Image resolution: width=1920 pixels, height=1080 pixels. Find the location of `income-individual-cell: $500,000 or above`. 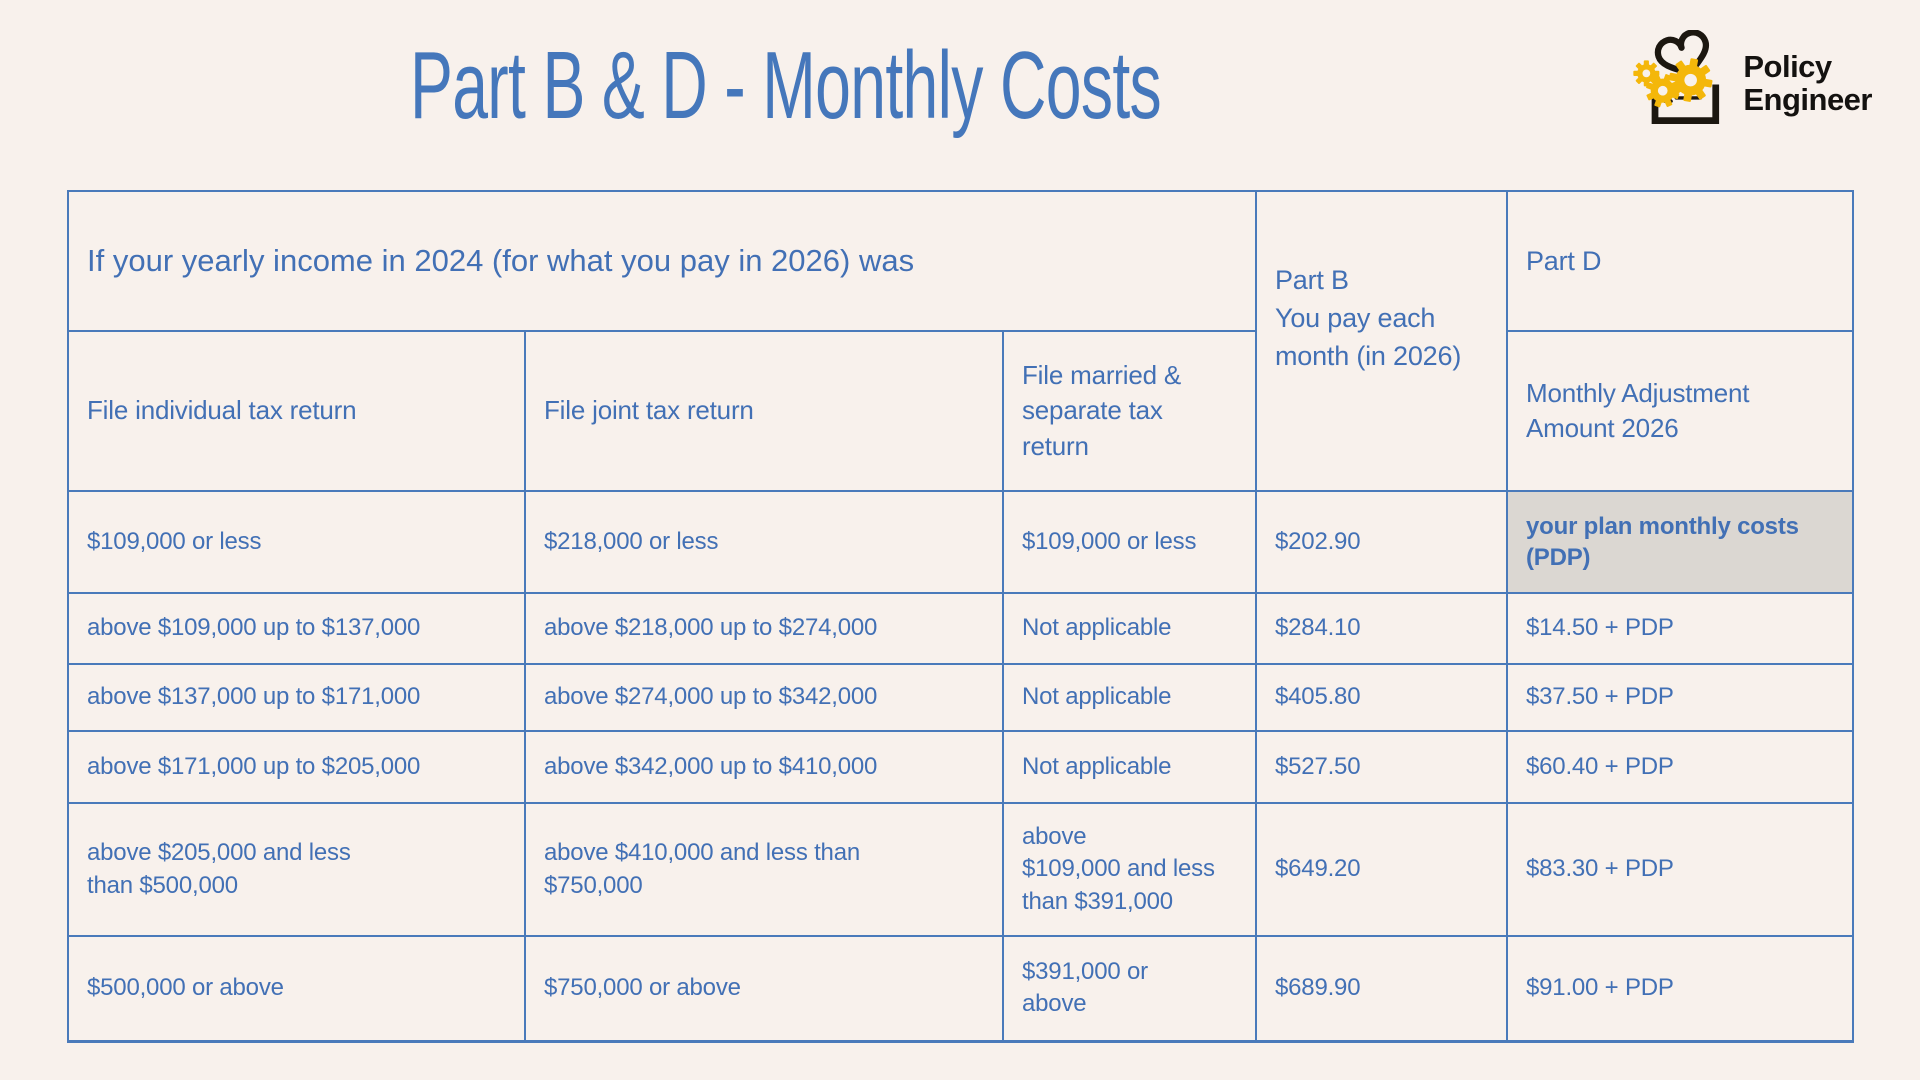

income-individual-cell: $500,000 or above is located at coordinates (296, 988).